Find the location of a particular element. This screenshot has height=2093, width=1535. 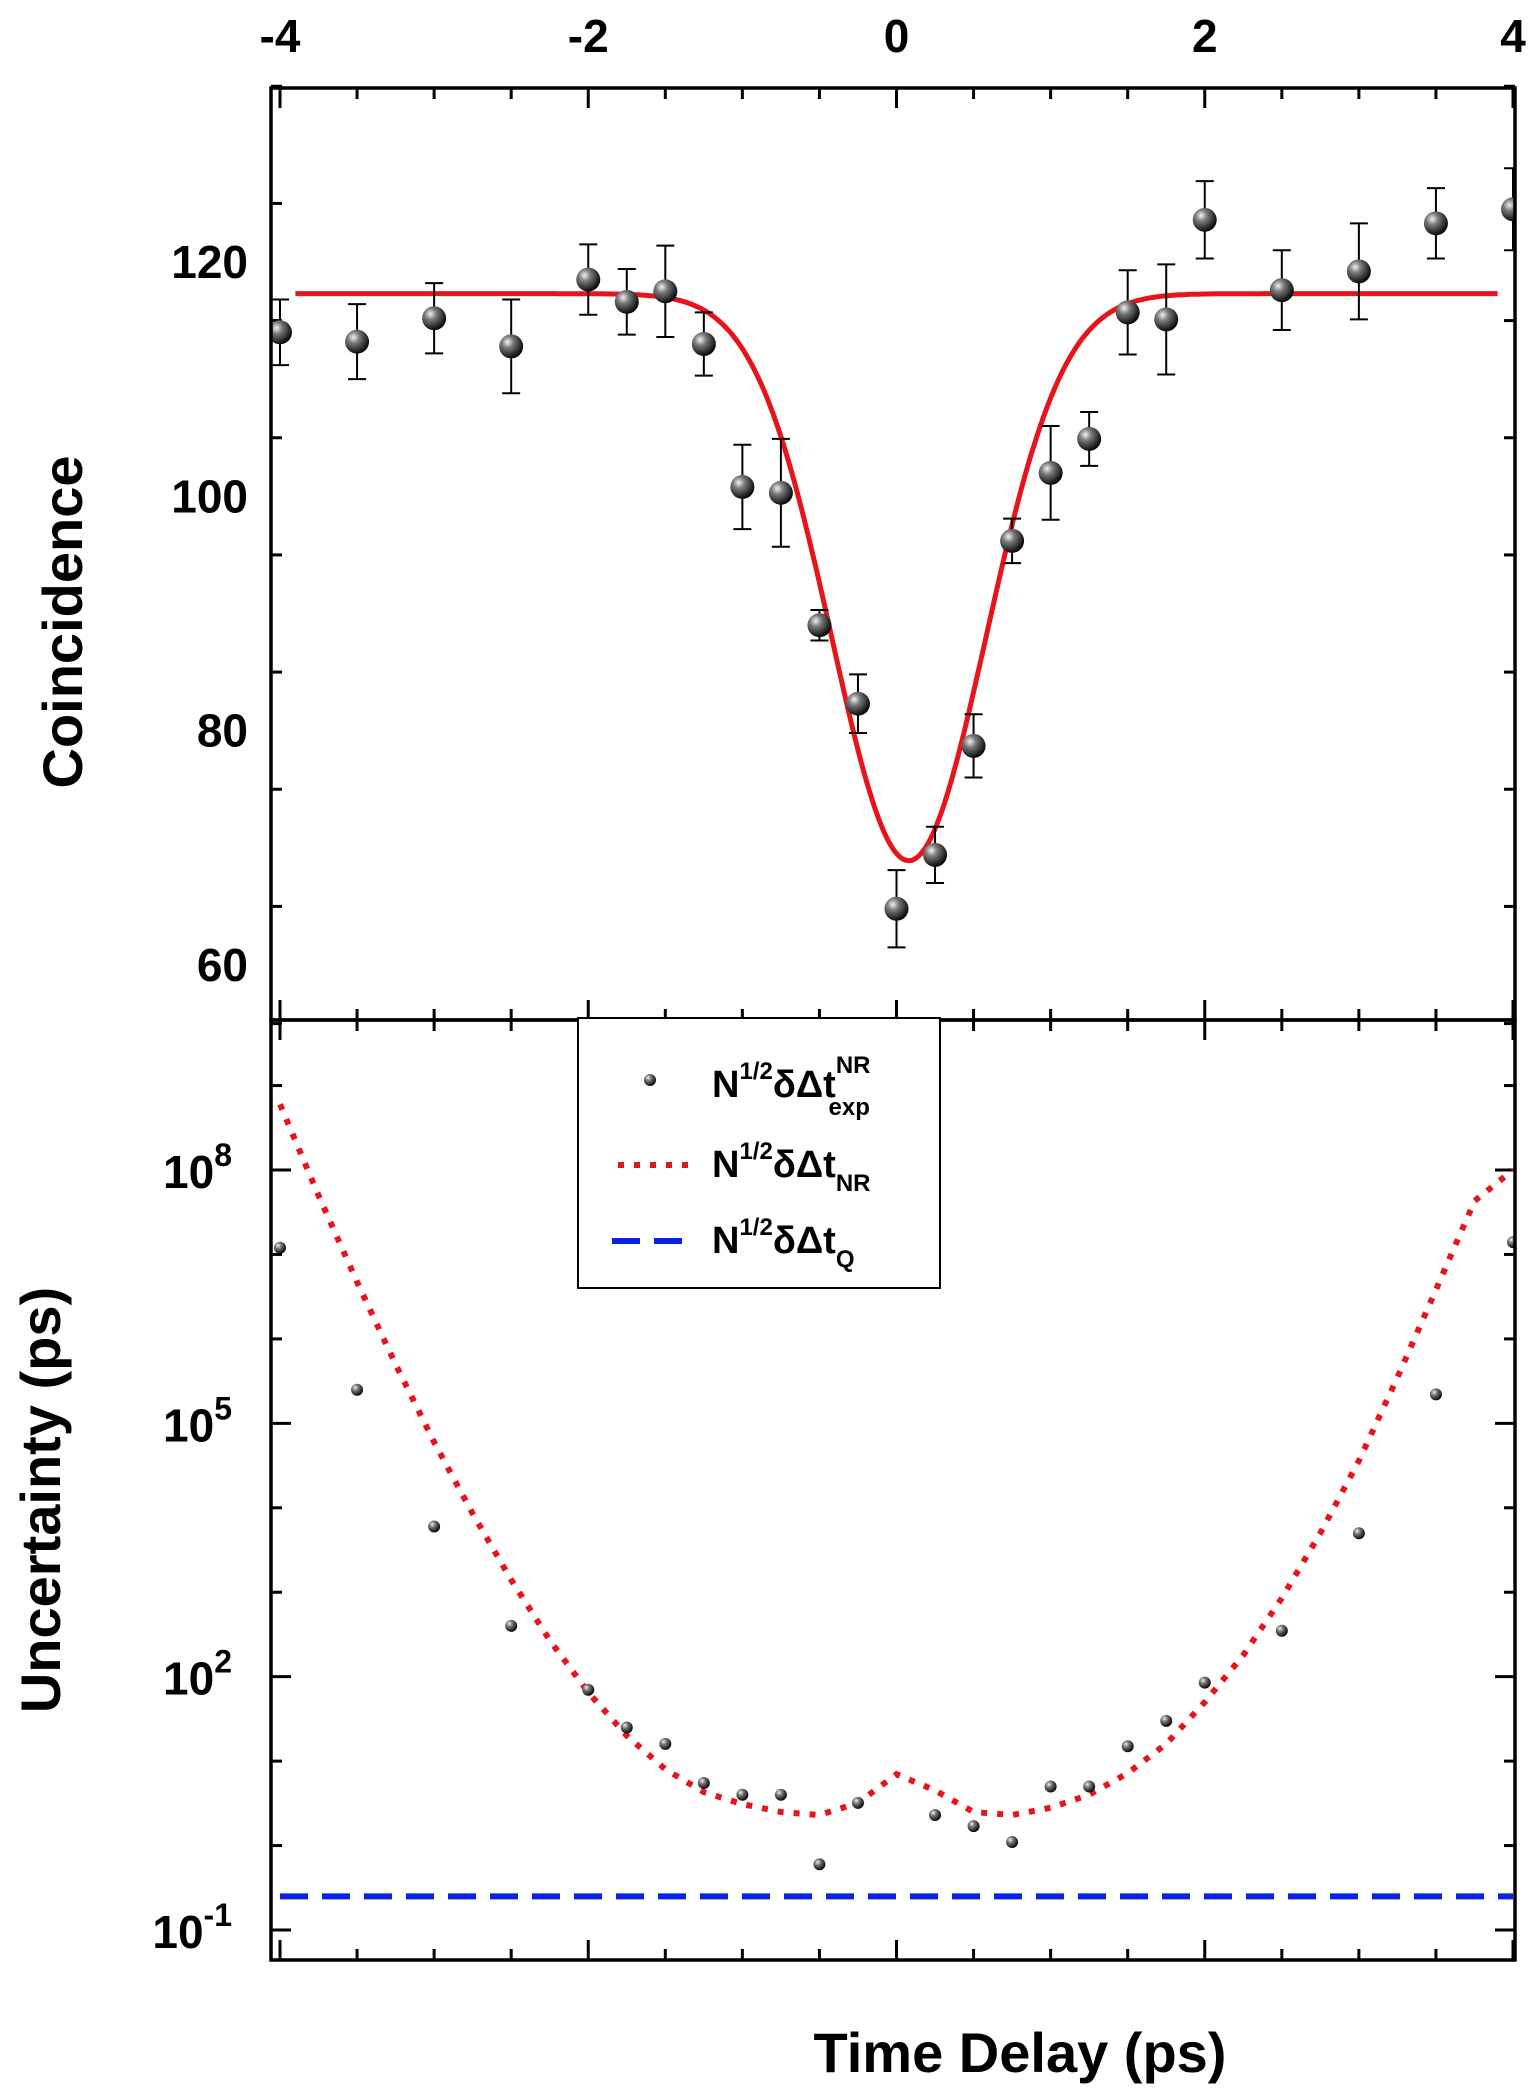

y-axis-title-top: Coincidence is located at coordinates (62, 622).